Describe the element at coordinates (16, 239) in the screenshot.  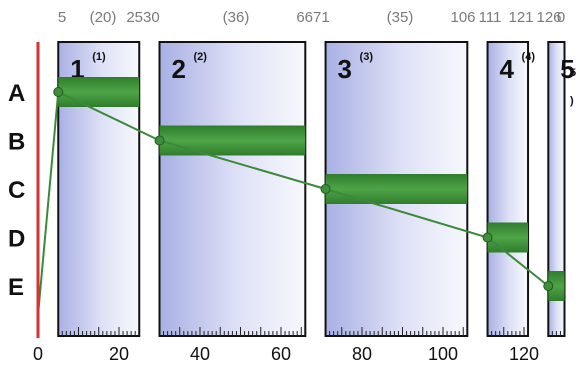
I see `row-label-d: D` at that location.